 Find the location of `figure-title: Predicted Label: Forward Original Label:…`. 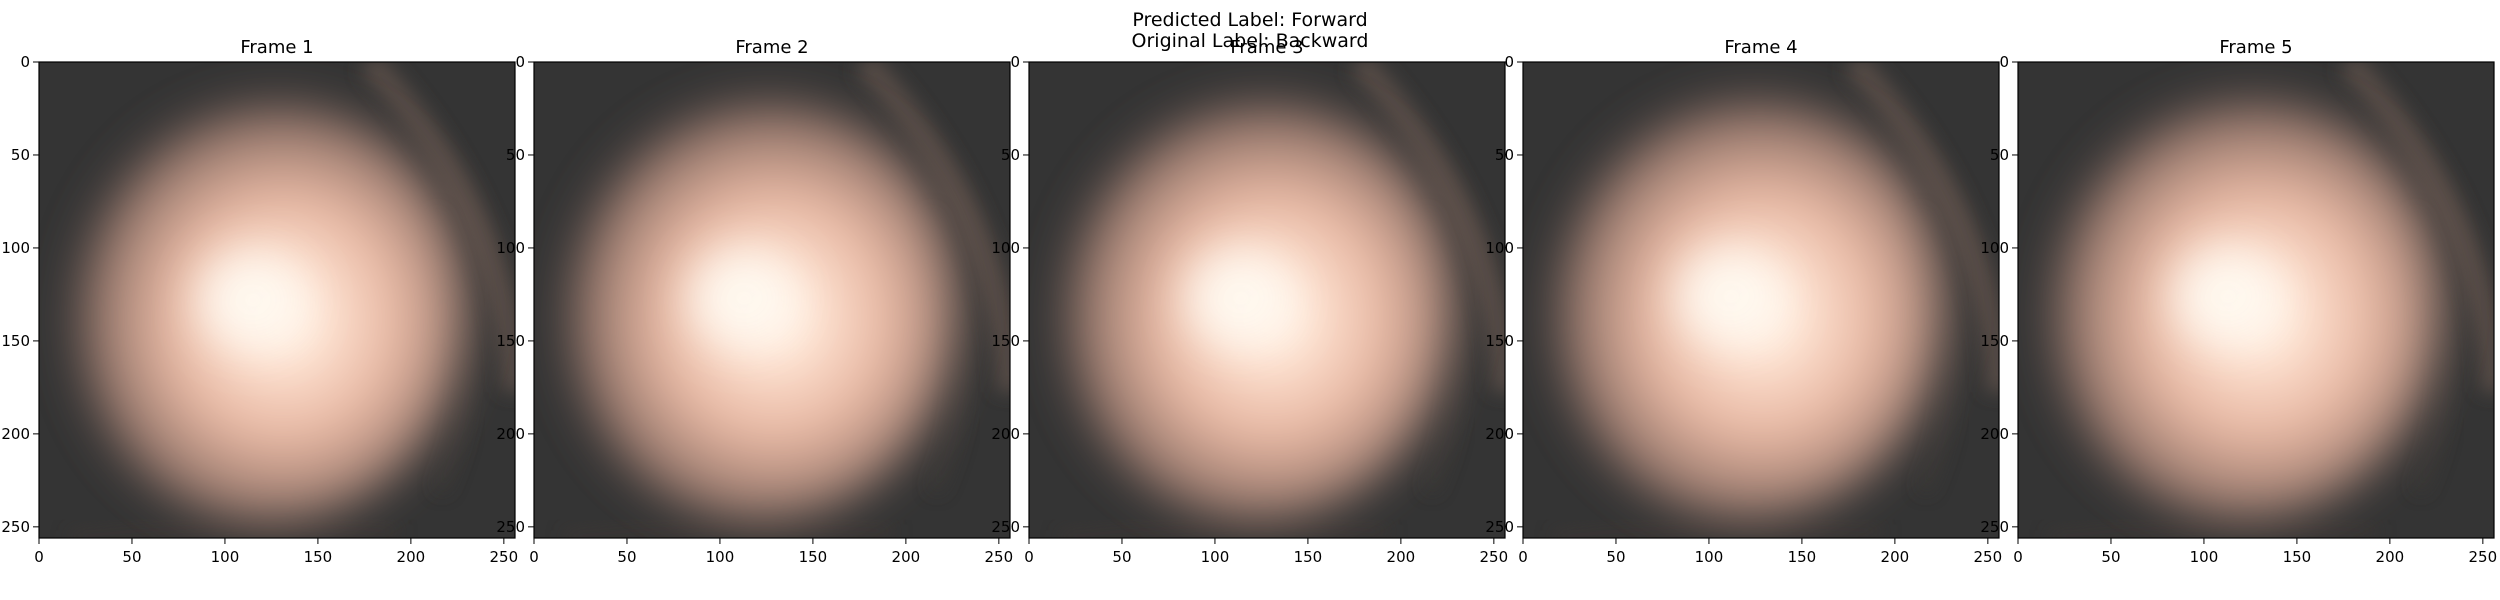

figure-title: Predicted Label: Forward Original Label:… is located at coordinates (1250, 31).